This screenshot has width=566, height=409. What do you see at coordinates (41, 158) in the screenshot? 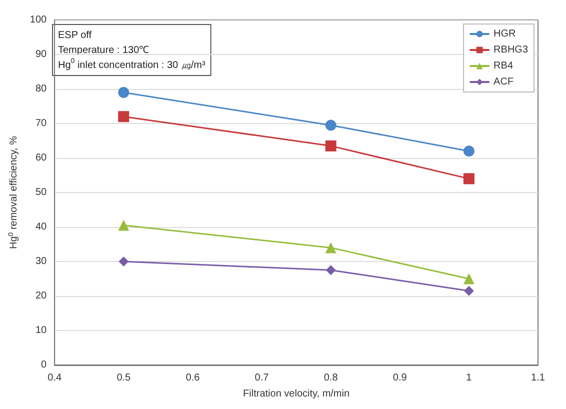
I see `y-tick-label: 60` at bounding box center [41, 158].